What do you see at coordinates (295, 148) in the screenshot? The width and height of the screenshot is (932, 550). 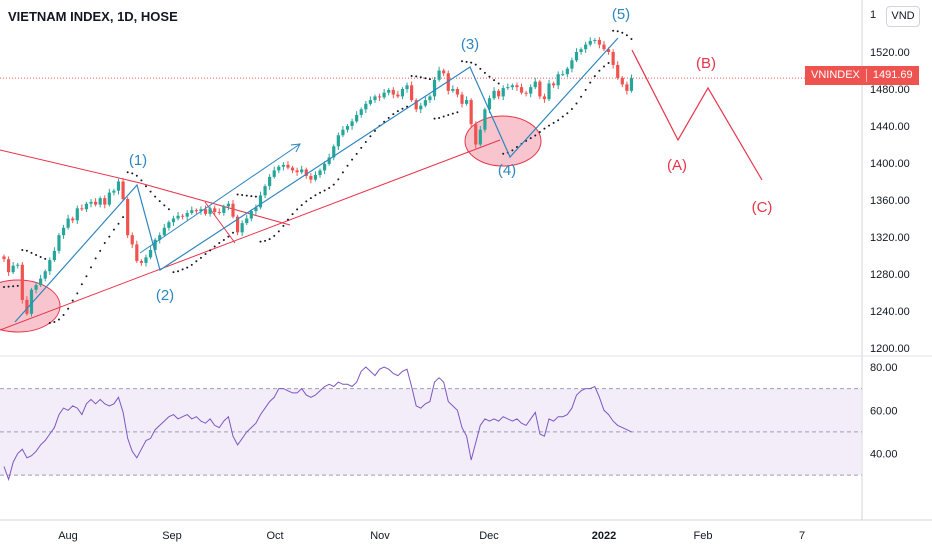 I see `projection-arrow-head` at bounding box center [295, 148].